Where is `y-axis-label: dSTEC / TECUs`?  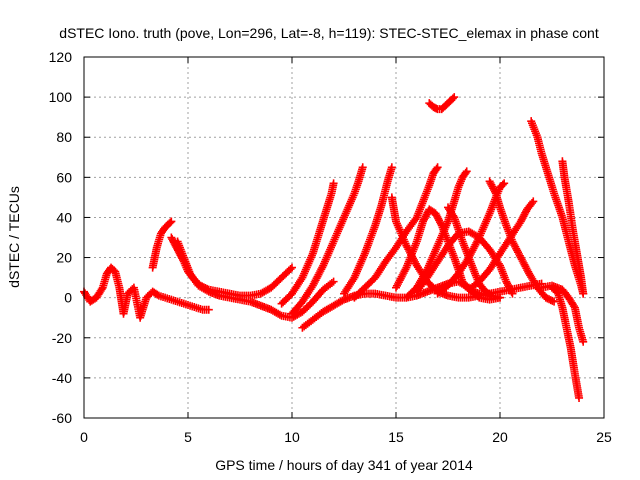 y-axis-label: dSTEC / TECUs is located at coordinates (14, 237).